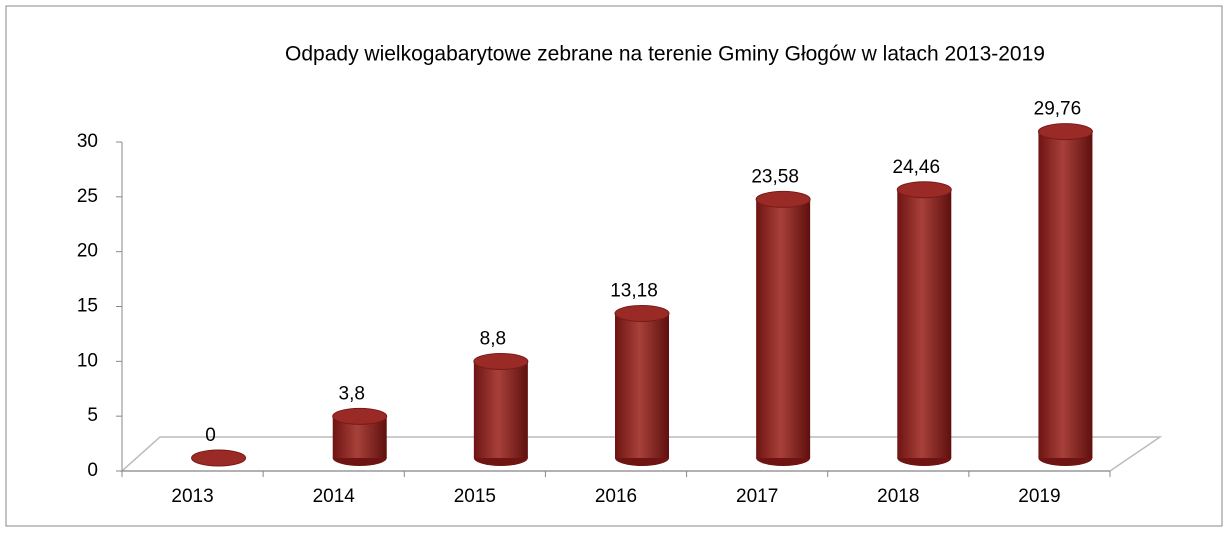 This screenshot has width=1229, height=537. Describe the element at coordinates (1039, 496) in the screenshot. I see `x-tick-label: 2019` at that location.